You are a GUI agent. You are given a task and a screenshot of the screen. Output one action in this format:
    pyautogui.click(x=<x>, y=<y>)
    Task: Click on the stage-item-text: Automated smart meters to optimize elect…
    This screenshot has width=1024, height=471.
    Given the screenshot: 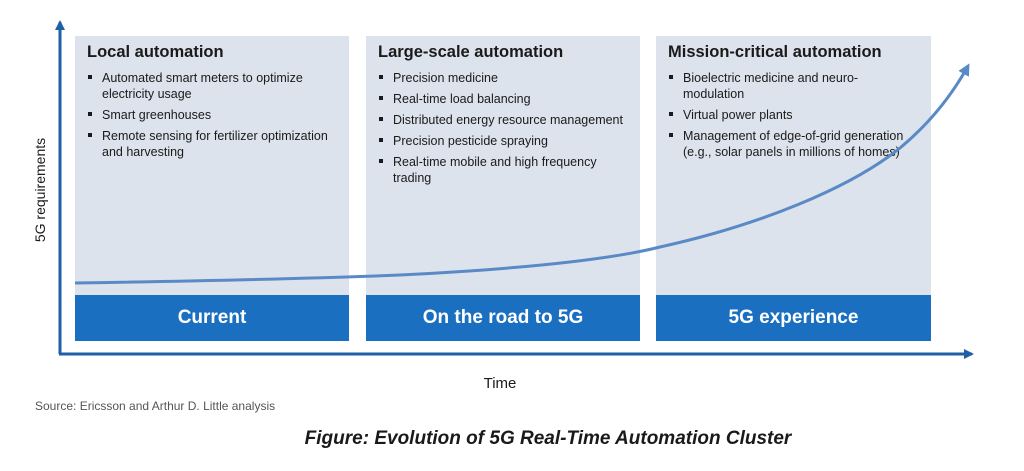 What is the action you would take?
    pyautogui.click(x=202, y=86)
    